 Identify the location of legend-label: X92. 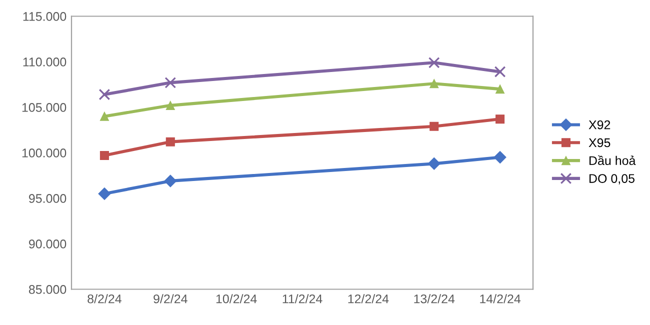
(599, 125).